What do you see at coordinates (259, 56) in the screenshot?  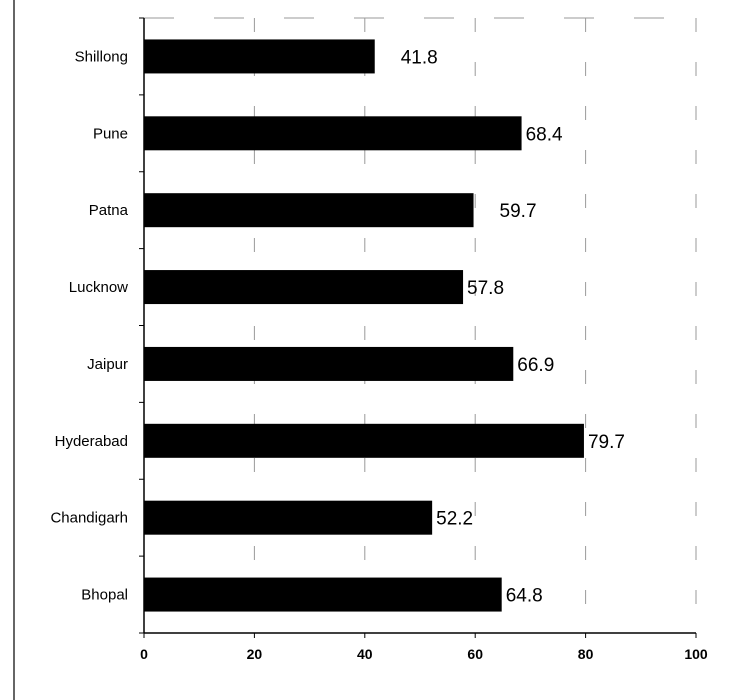 I see `bar-shillong` at bounding box center [259, 56].